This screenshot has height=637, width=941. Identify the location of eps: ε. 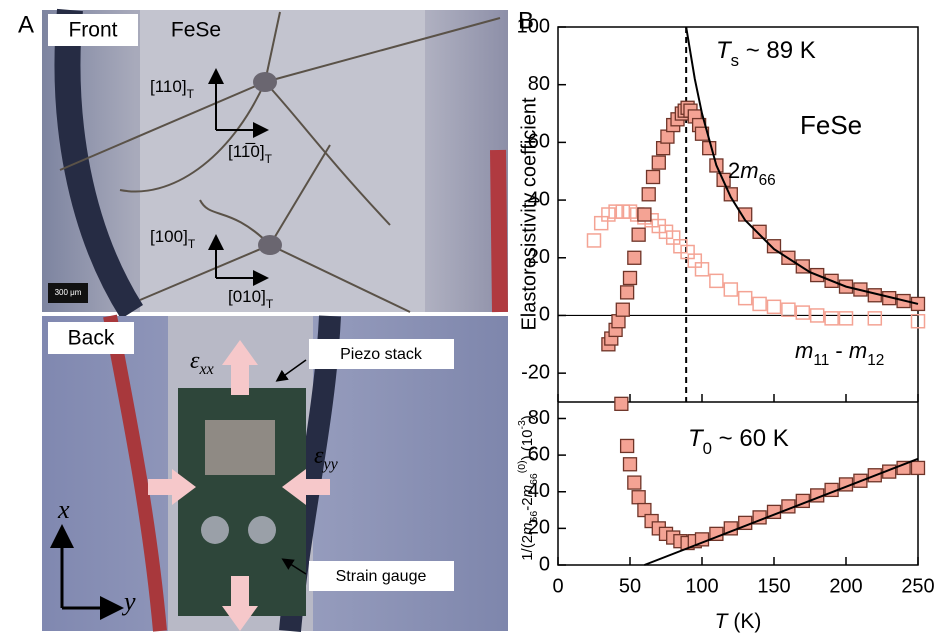
(195, 361).